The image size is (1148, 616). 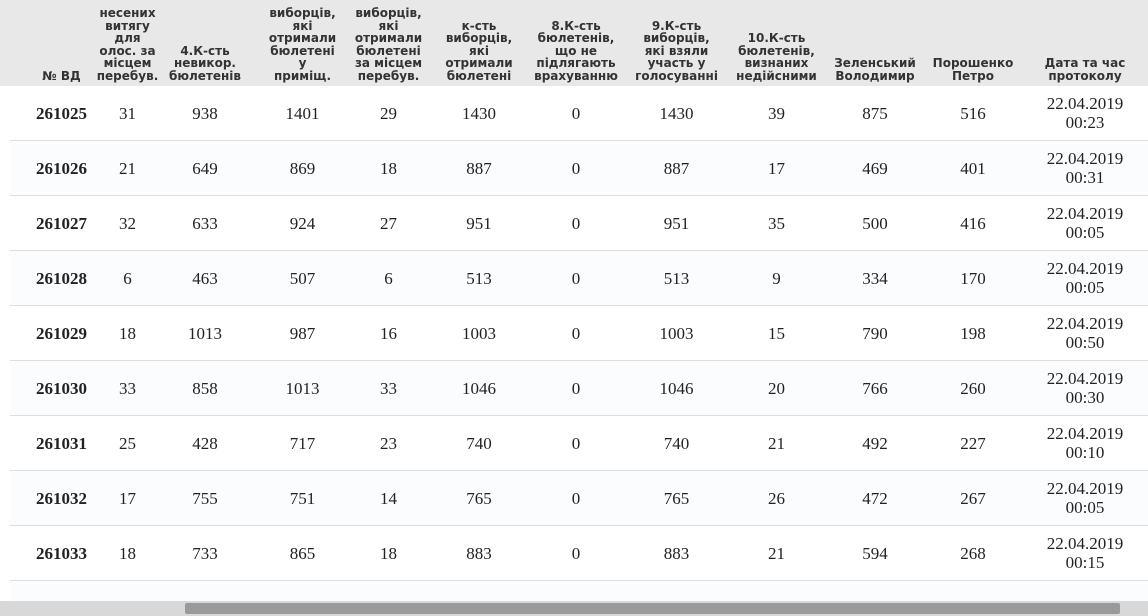 What do you see at coordinates (302, 168) in the screenshot?
I see `cell: 869` at bounding box center [302, 168].